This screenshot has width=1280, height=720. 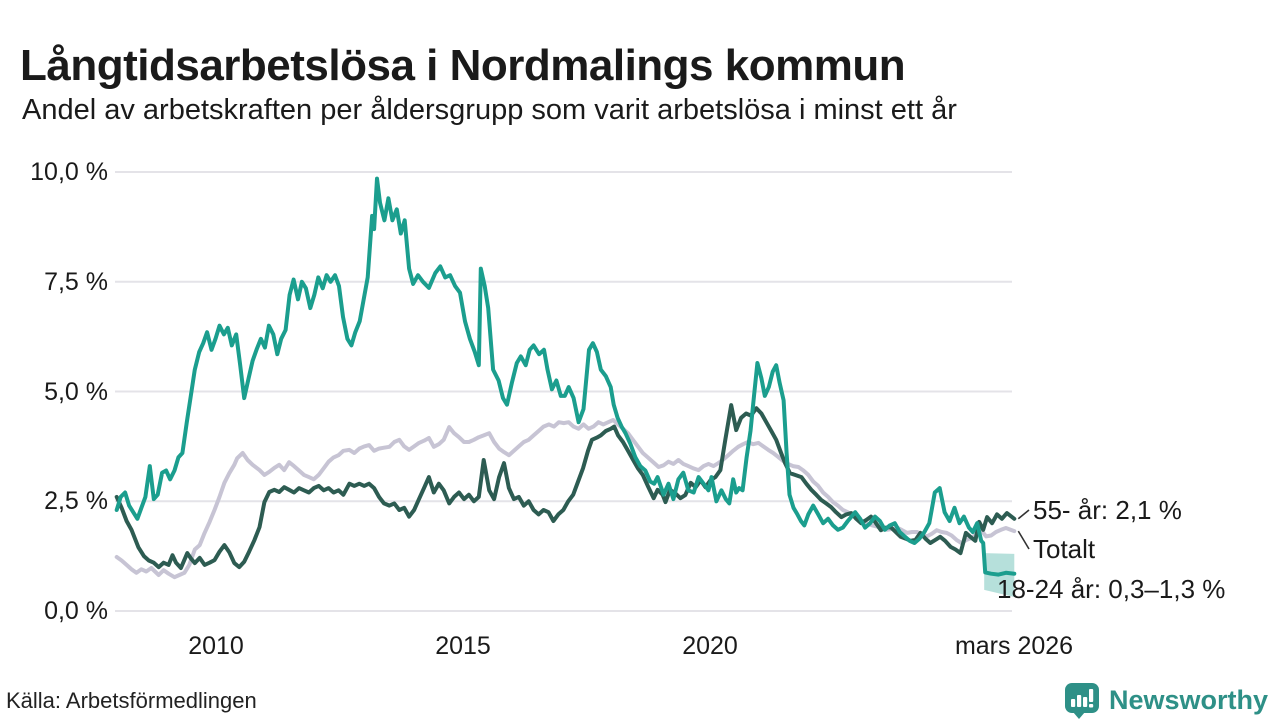 What do you see at coordinates (76, 391) in the screenshot?
I see `y-axis-tick: 5,0 %` at bounding box center [76, 391].